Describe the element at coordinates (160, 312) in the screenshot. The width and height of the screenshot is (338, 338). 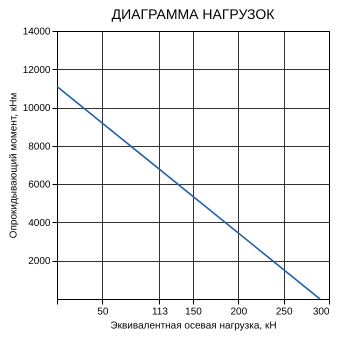
I see `x-tick-label: 113` at that location.